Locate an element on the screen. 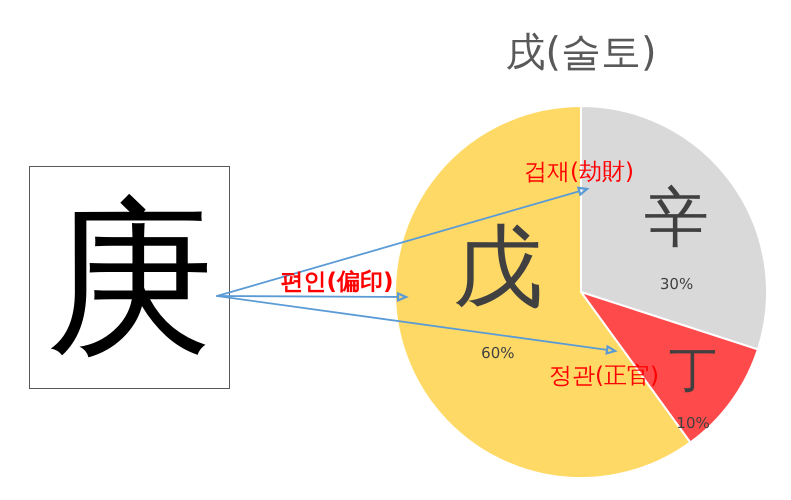  data-label: 30% is located at coordinates (677, 283).